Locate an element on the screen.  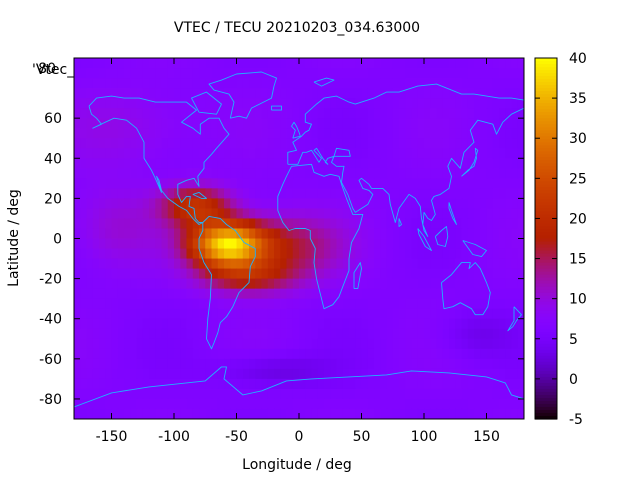
x-tick-label: 50 is located at coordinates (362, 437).